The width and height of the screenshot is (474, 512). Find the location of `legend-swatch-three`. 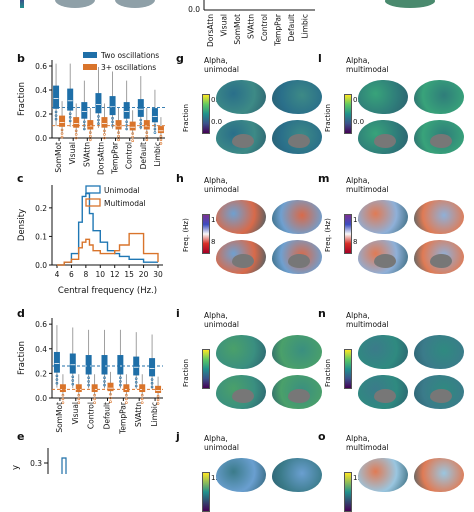

legend-swatch-three is located at coordinates (90, 67).